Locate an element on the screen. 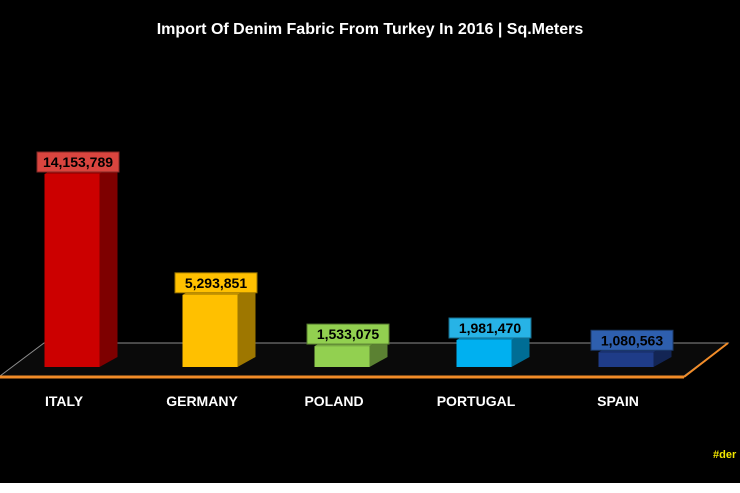  data-label-box-italy is located at coordinates (78, 162).